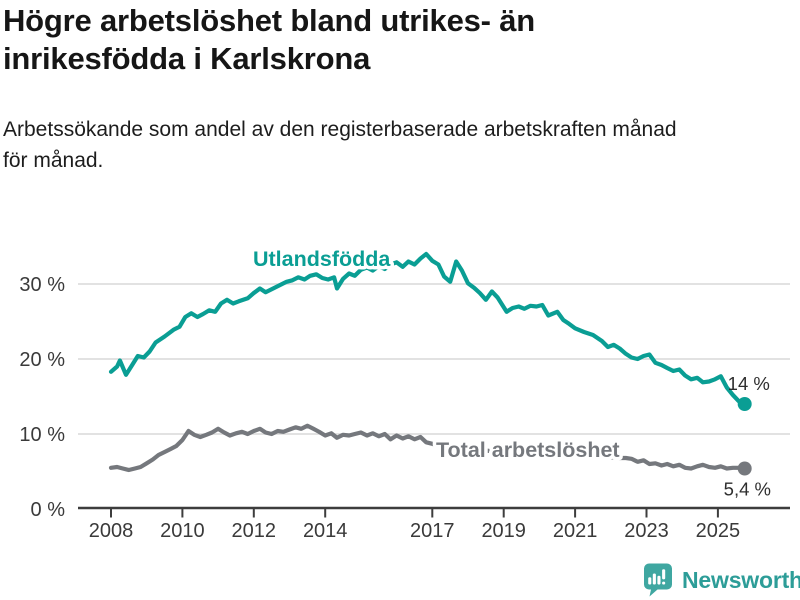 The height and width of the screenshot is (600, 800). I want to click on x-axis-label-2014: 2014, so click(325, 531).